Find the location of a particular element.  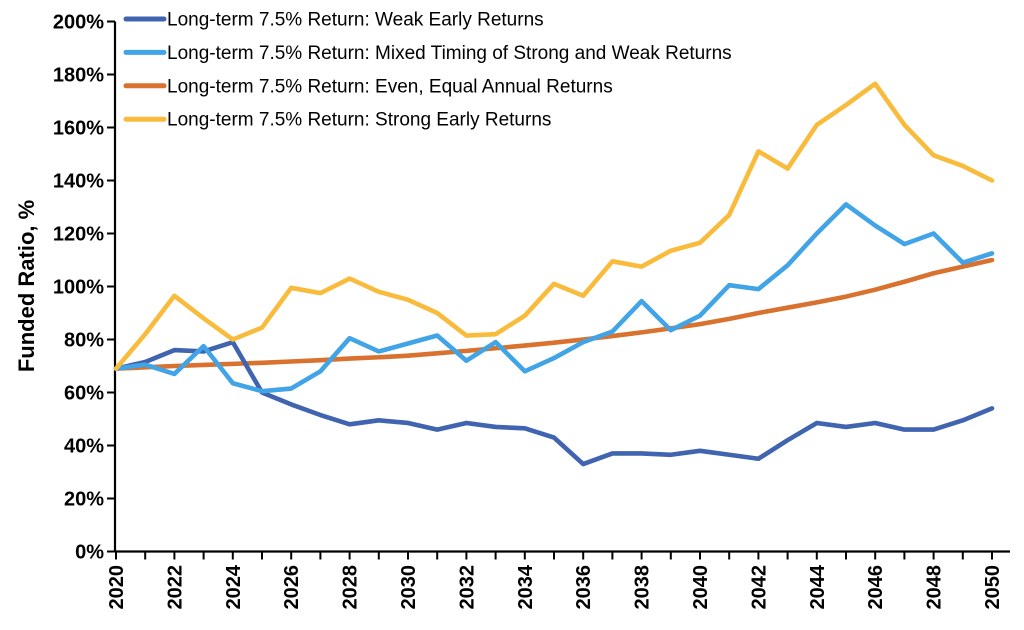

y-tick-label: 180% is located at coordinates (78, 76).